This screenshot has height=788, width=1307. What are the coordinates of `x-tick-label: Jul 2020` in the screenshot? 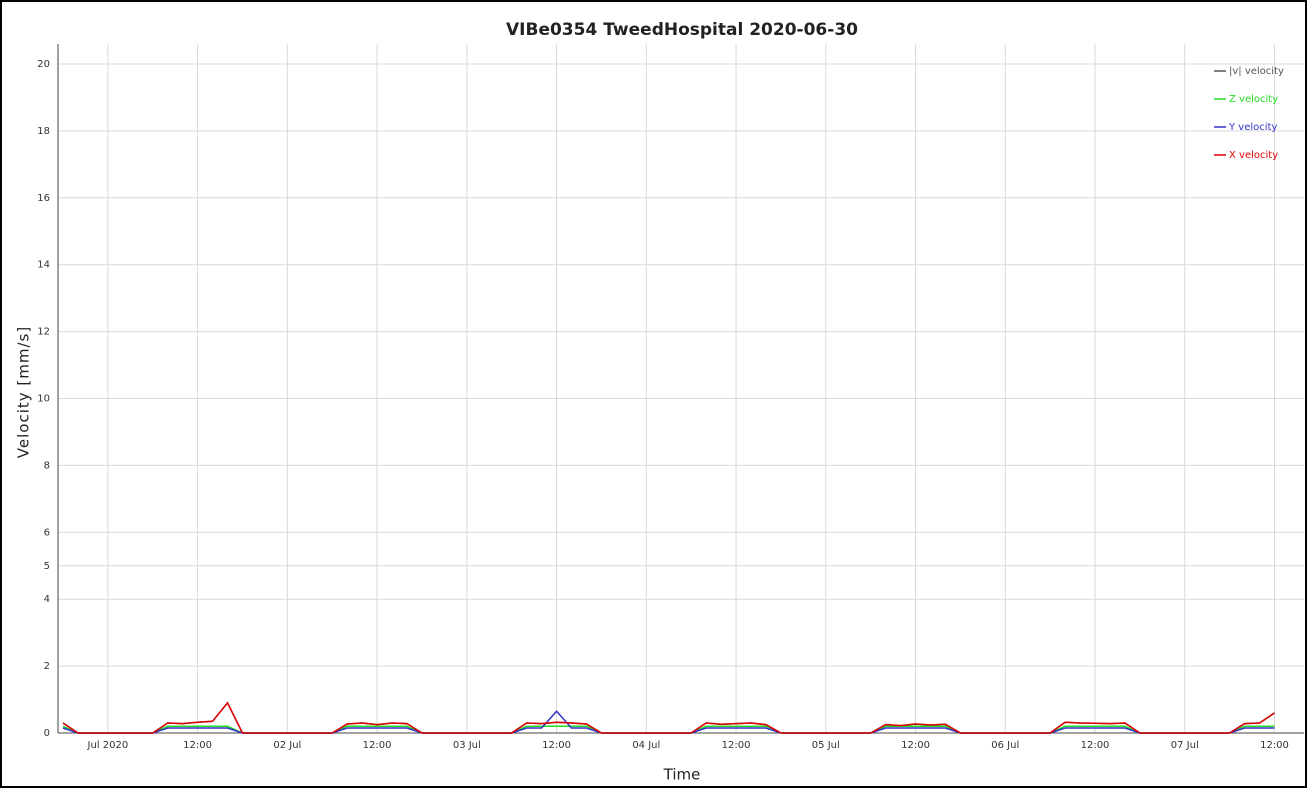 It's located at (108, 745).